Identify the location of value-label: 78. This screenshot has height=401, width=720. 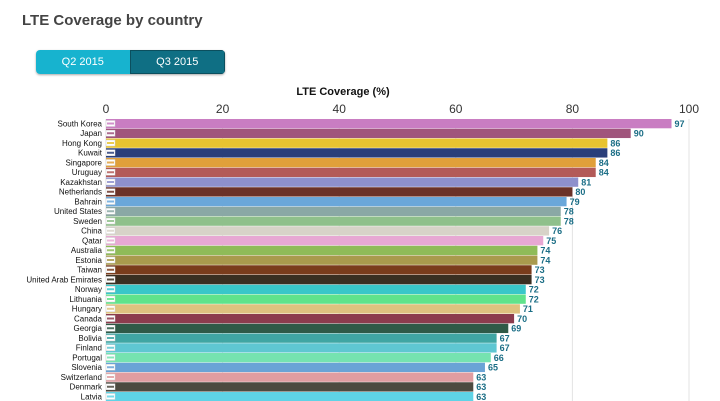
(569, 221).